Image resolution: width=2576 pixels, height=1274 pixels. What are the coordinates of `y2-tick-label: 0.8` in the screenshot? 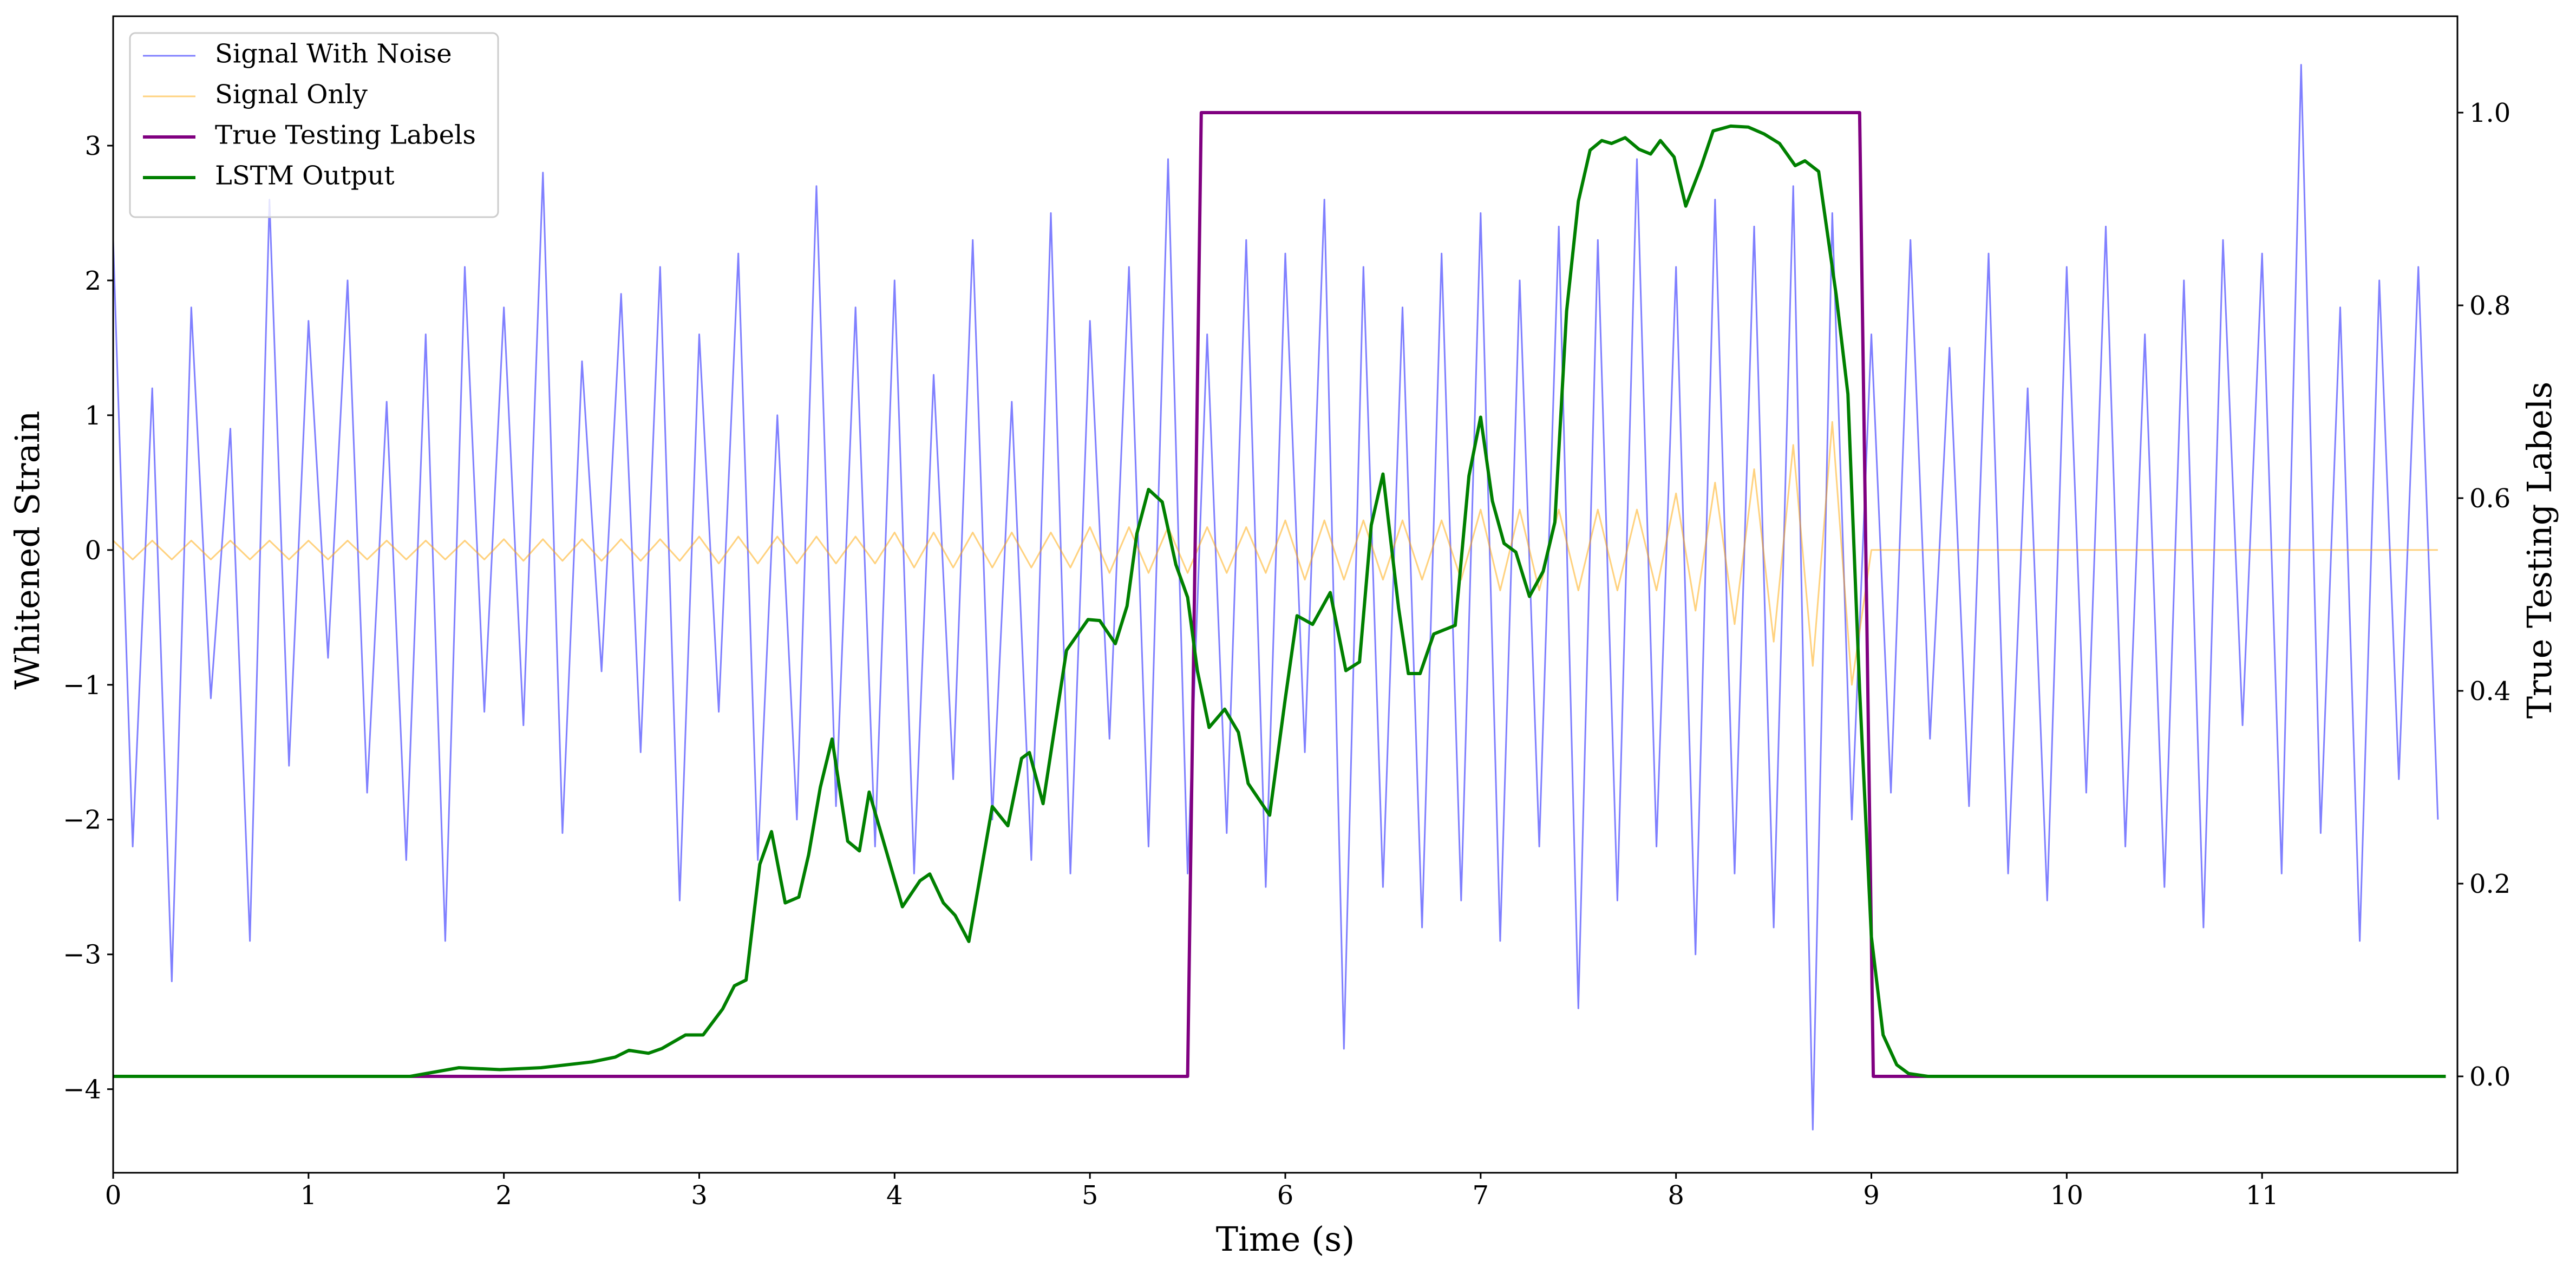 It's located at (2489, 306).